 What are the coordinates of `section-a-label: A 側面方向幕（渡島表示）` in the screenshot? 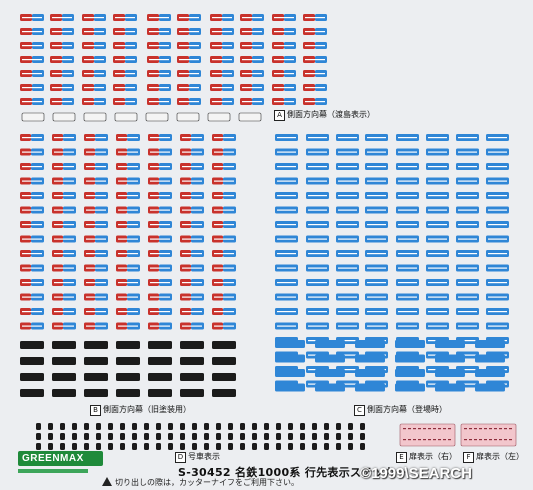 It's located at (324, 115).